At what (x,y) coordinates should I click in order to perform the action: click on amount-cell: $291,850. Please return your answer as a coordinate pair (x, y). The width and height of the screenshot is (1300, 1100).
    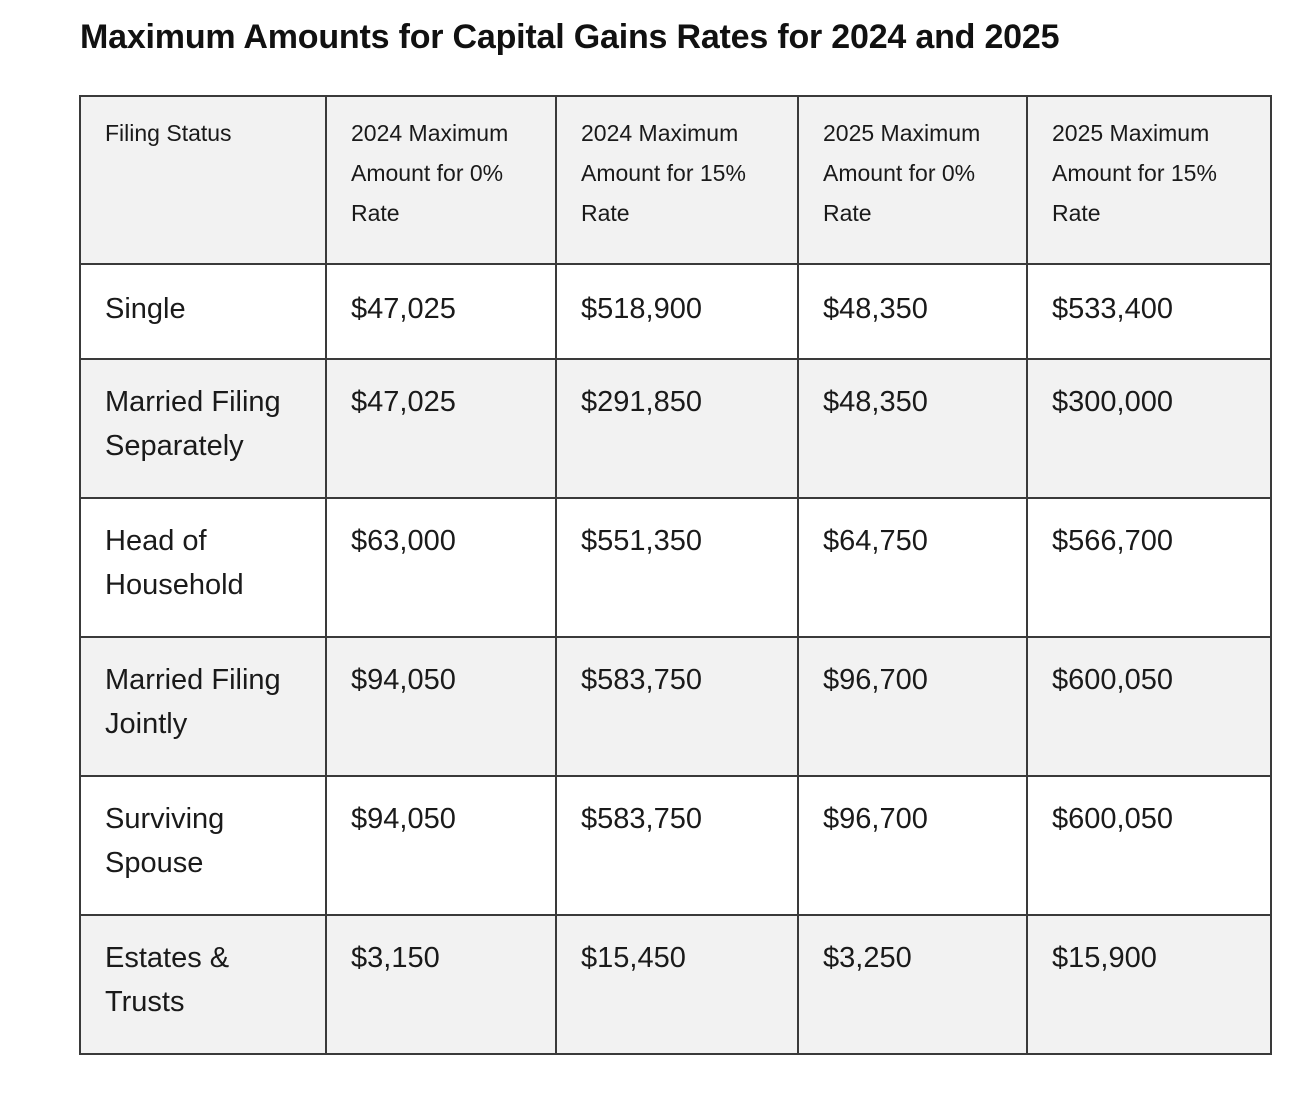
    Looking at the image, I should click on (677, 428).